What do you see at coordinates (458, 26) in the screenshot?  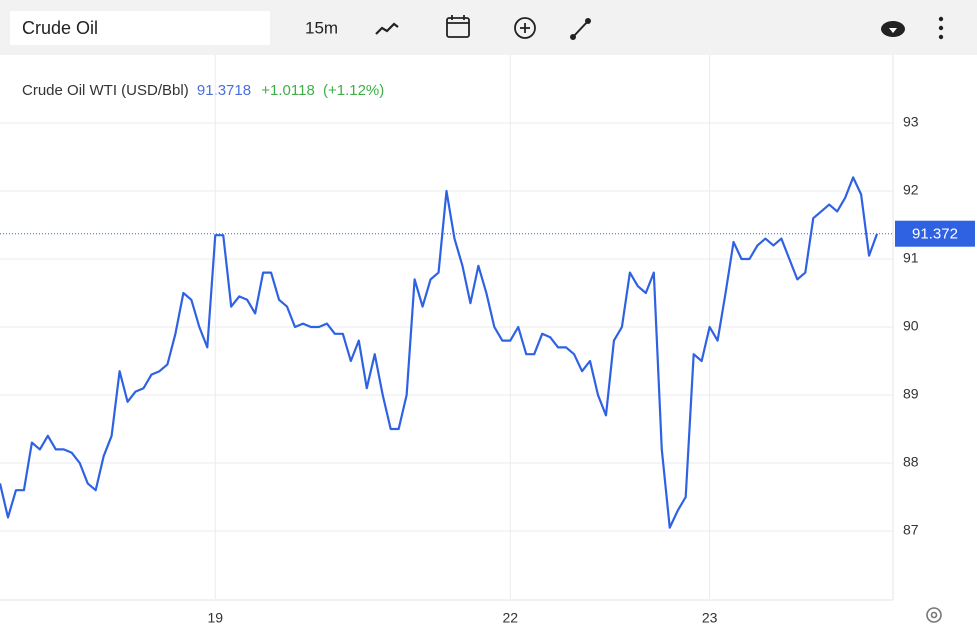 I see `calendar-icon` at bounding box center [458, 26].